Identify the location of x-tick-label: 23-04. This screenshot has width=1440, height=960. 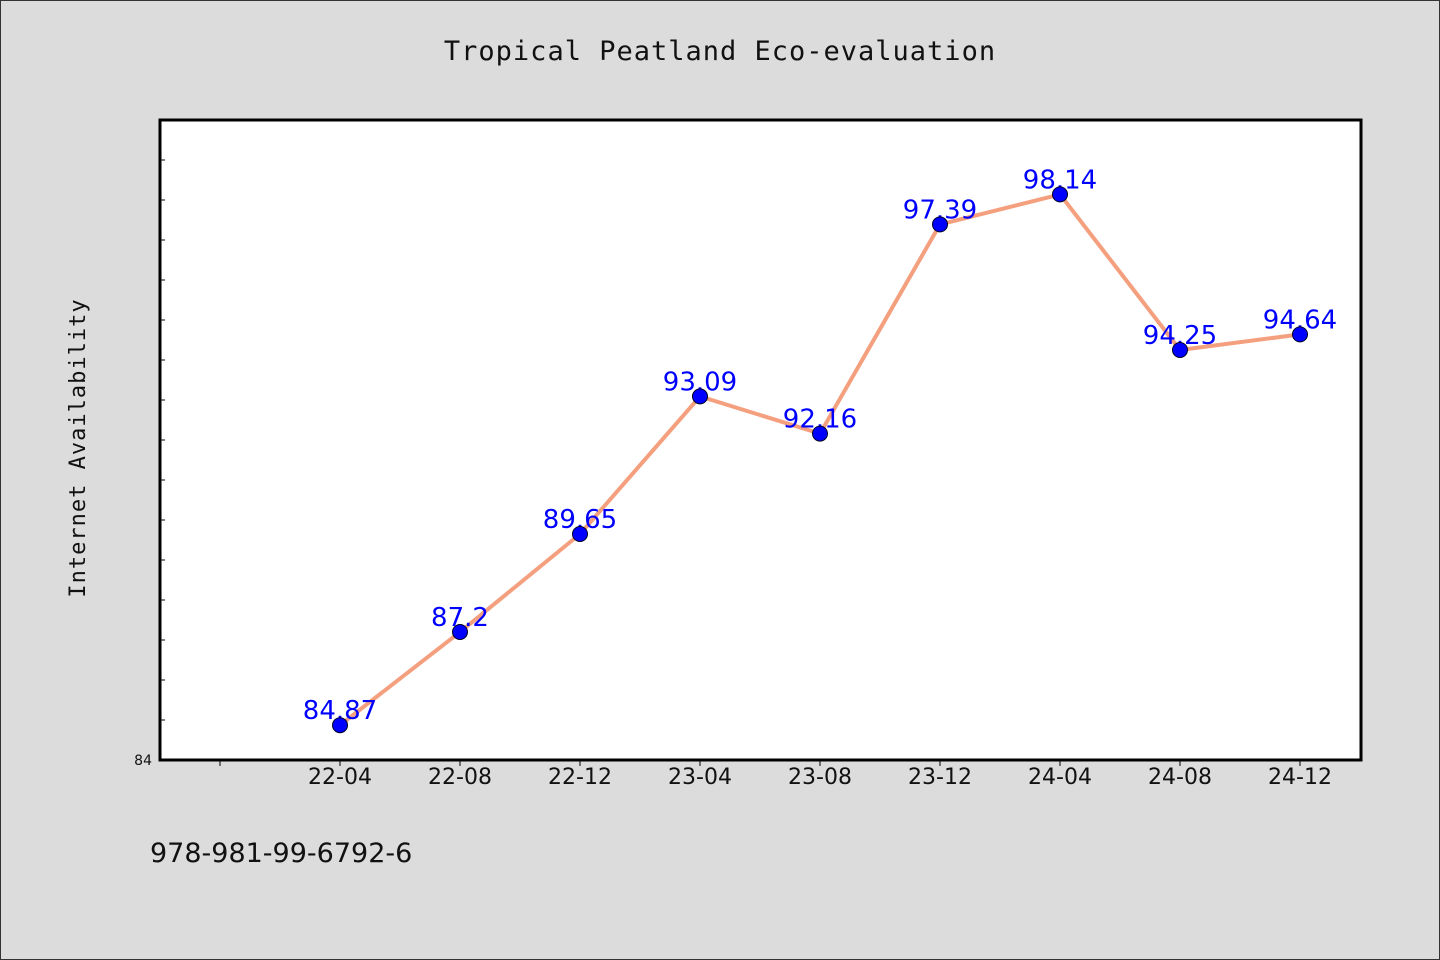
(700, 777).